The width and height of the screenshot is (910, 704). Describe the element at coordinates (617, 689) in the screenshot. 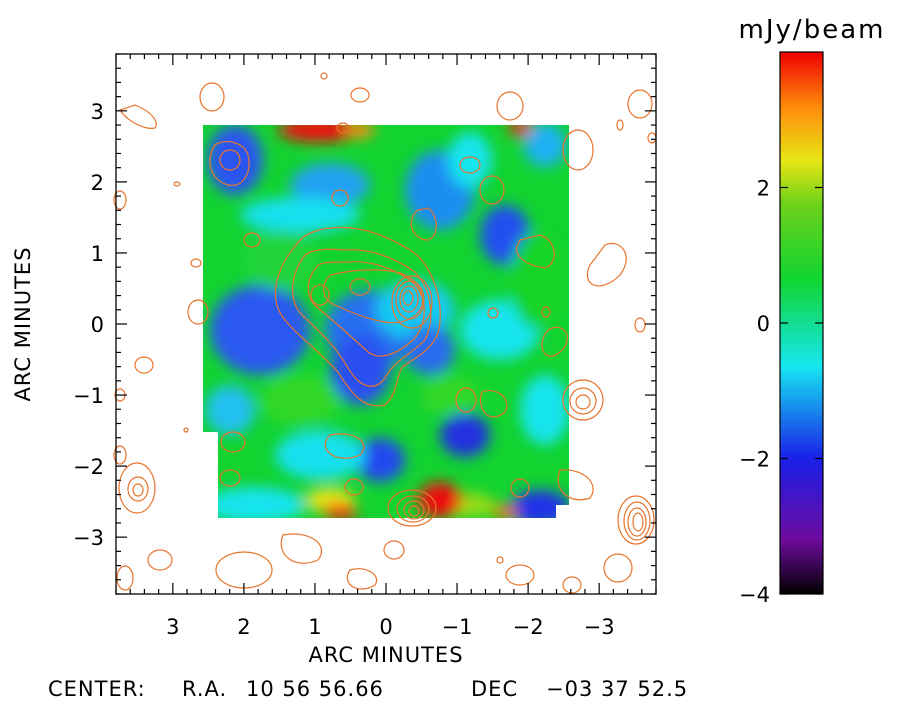

I see `dec-value: −03 37 52.5` at that location.